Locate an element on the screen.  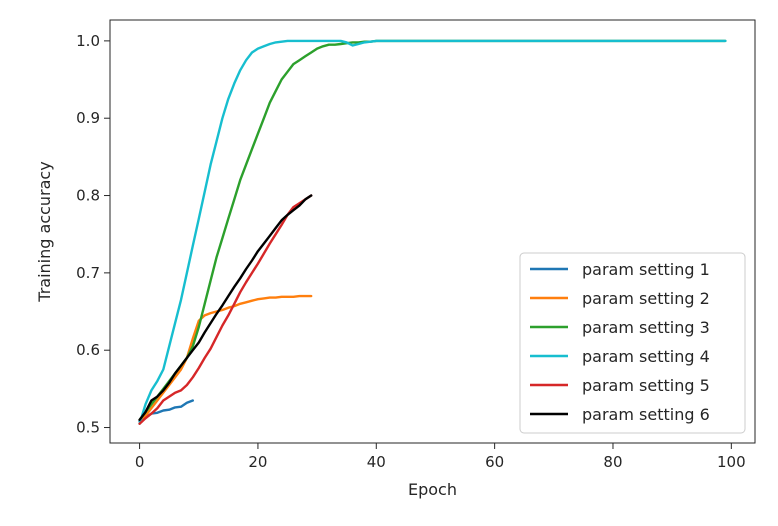
legend-box is located at coordinates (632, 343).